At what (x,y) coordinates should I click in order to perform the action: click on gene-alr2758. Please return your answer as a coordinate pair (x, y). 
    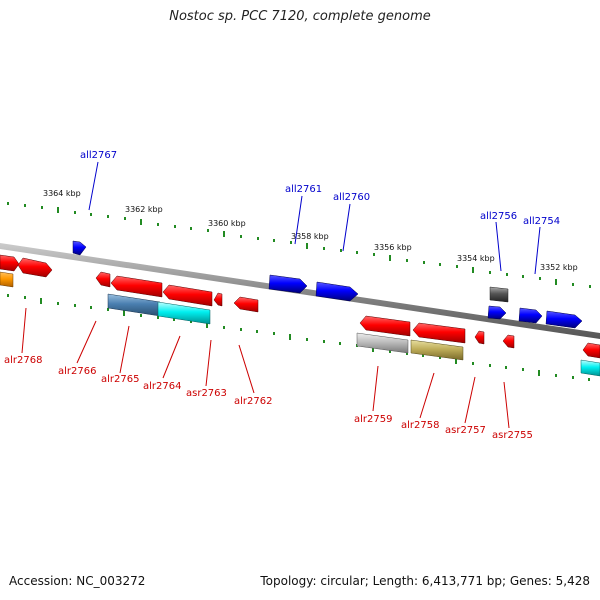
    Looking at the image, I should click on (439, 333).